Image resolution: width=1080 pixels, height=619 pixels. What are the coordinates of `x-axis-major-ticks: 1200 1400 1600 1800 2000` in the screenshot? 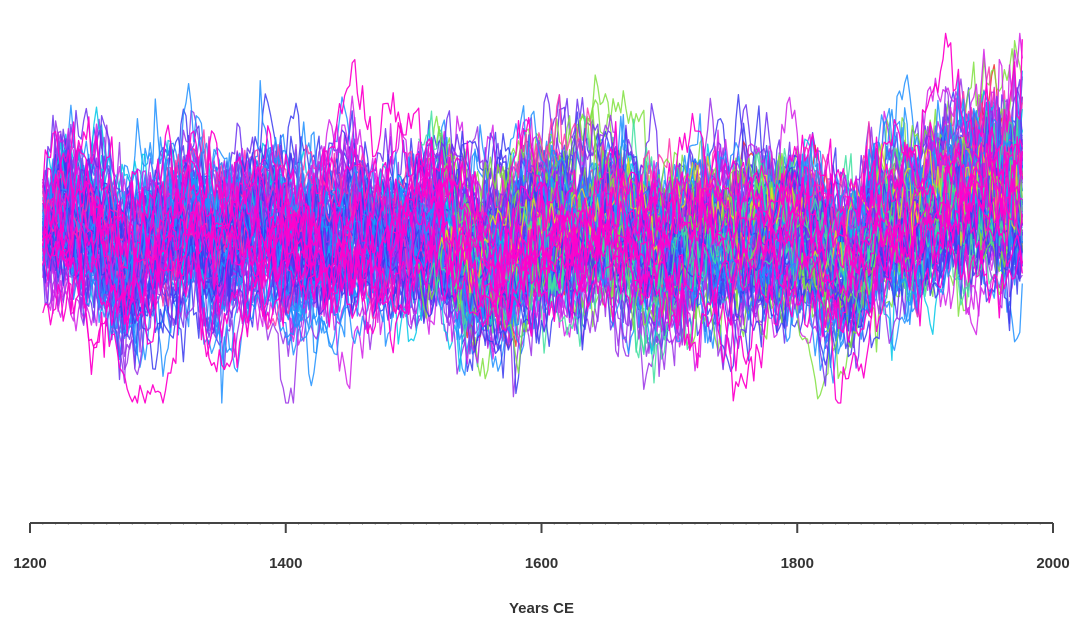 It's located at (541, 547).